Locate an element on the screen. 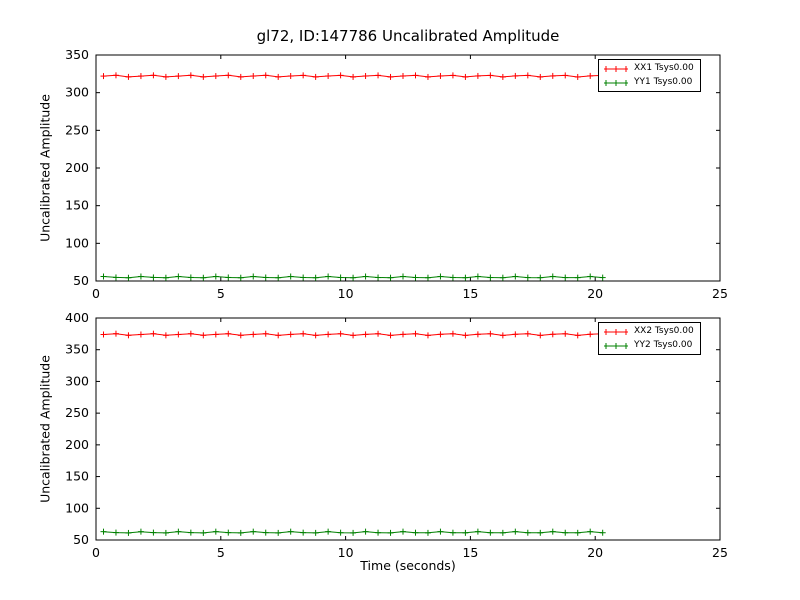 Image resolution: width=800 pixels, height=600 pixels. bottom-plot-y-axis-label: Uncalibrated Amplitude is located at coordinates (45, 429).